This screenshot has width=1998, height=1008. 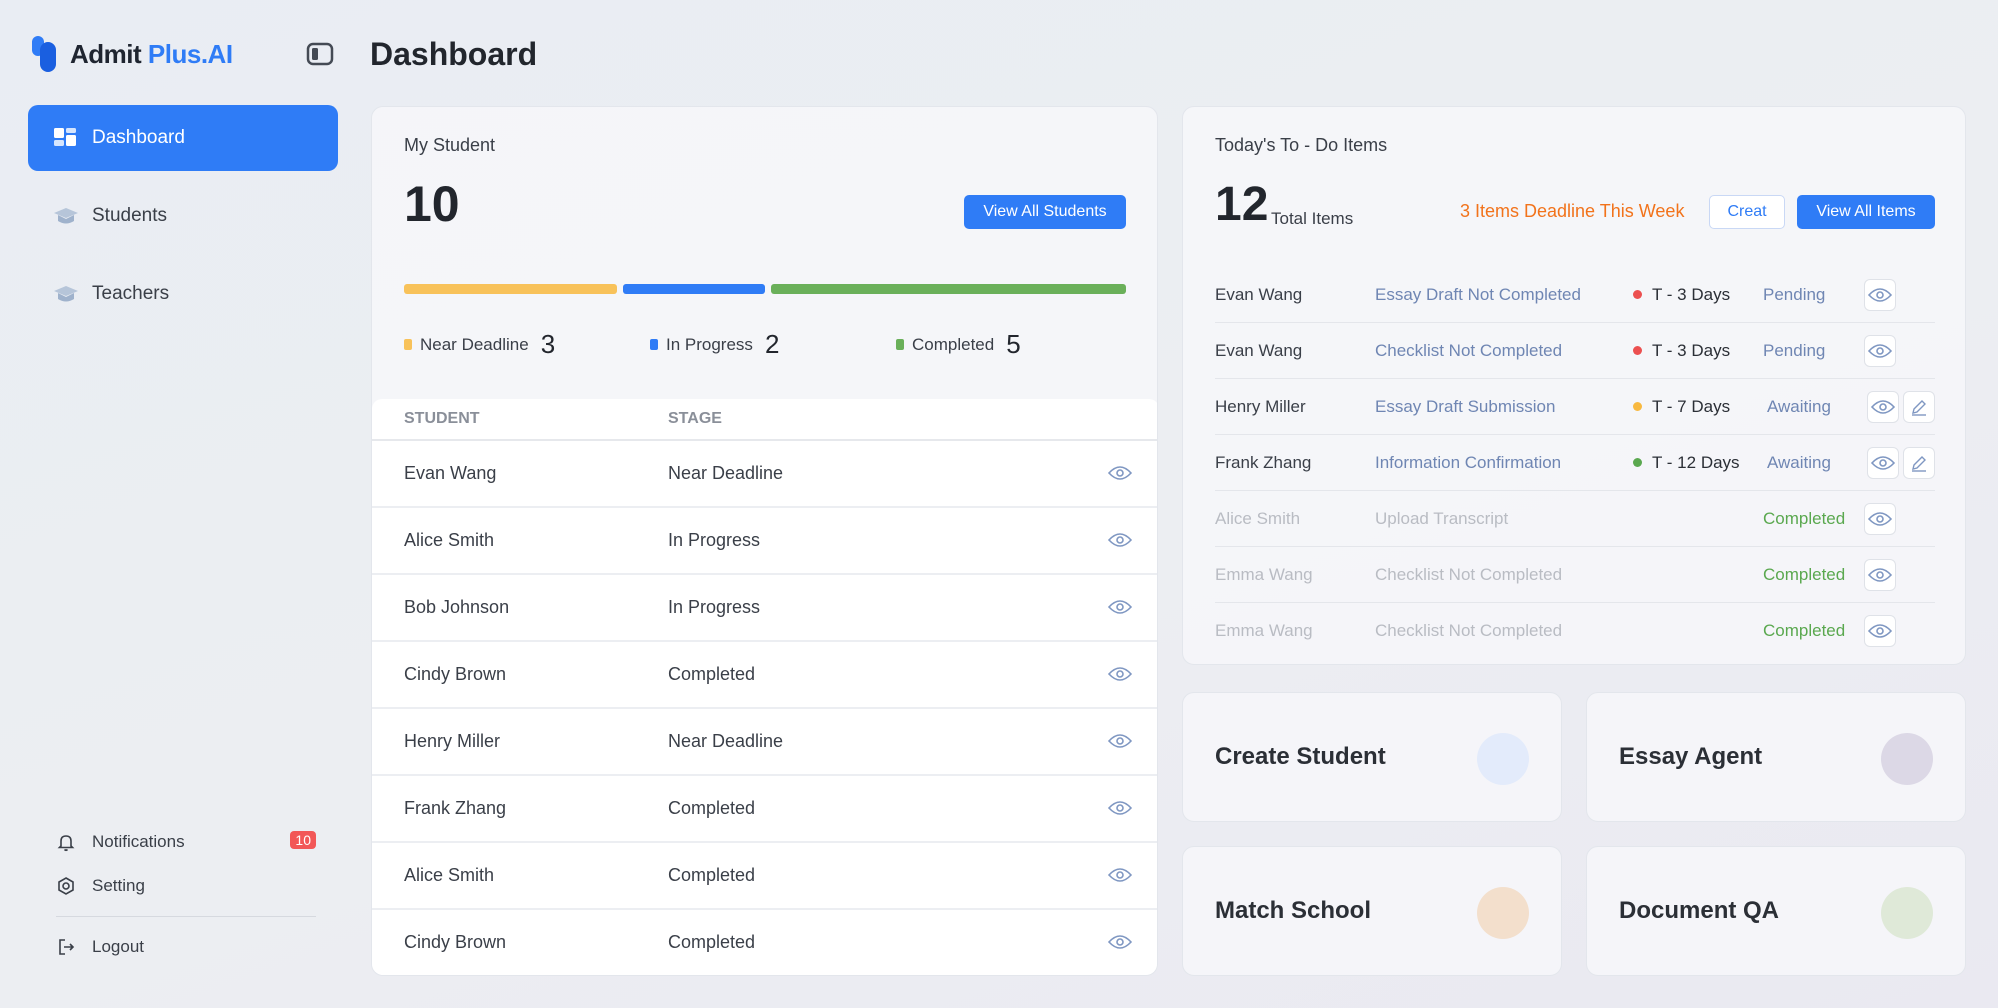 I want to click on completed-bar, so click(x=948, y=289).